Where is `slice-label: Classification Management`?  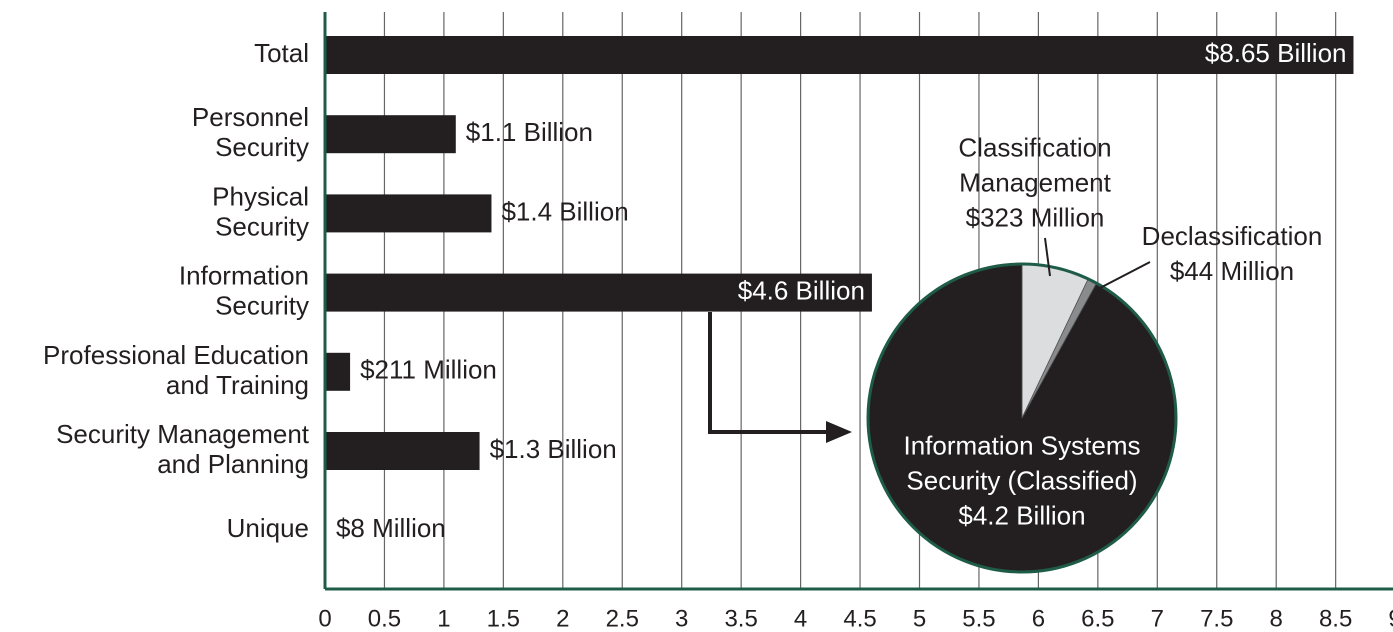 slice-label: Classification Management is located at coordinates (1034, 164).